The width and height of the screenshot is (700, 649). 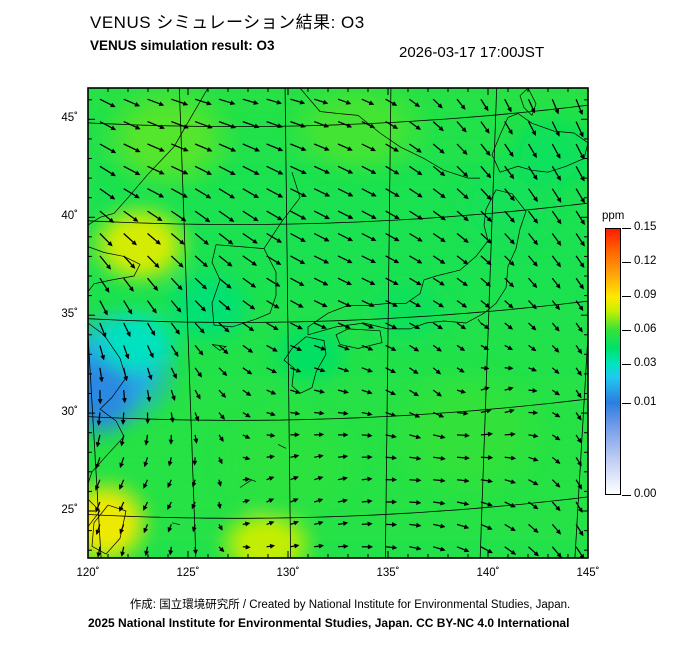 I want to click on x-tick-label: 140˚, so click(x=488, y=573).